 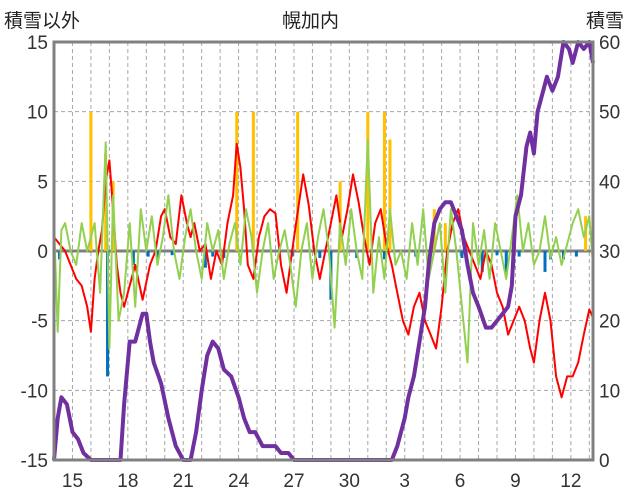 I want to click on x-tick-label: 24, so click(x=239, y=481).